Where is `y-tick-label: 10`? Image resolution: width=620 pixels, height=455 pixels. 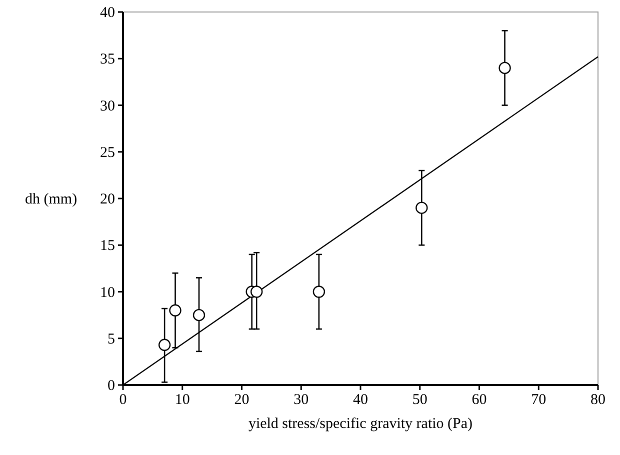
y-tick-label: 10 is located at coordinates (107, 292).